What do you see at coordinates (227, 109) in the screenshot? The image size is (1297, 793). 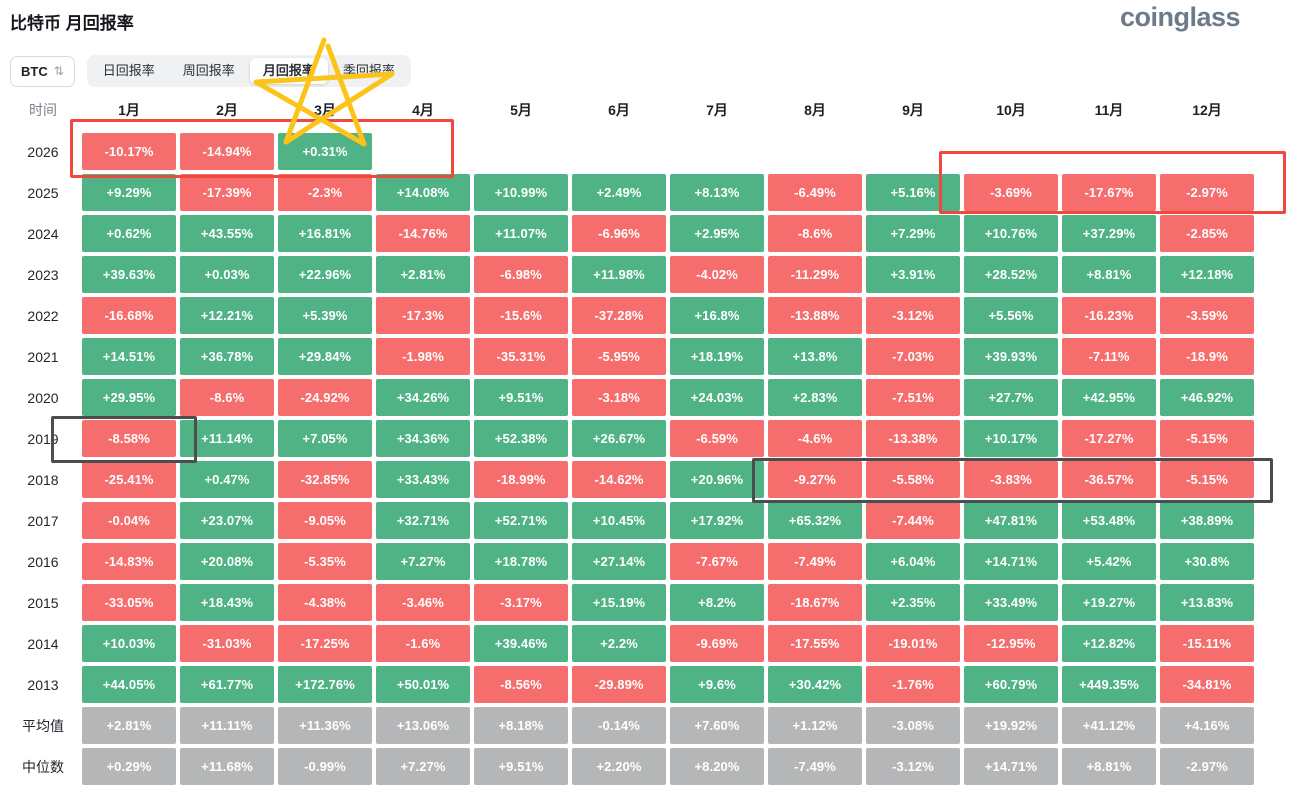 I see `month-header: 2月` at bounding box center [227, 109].